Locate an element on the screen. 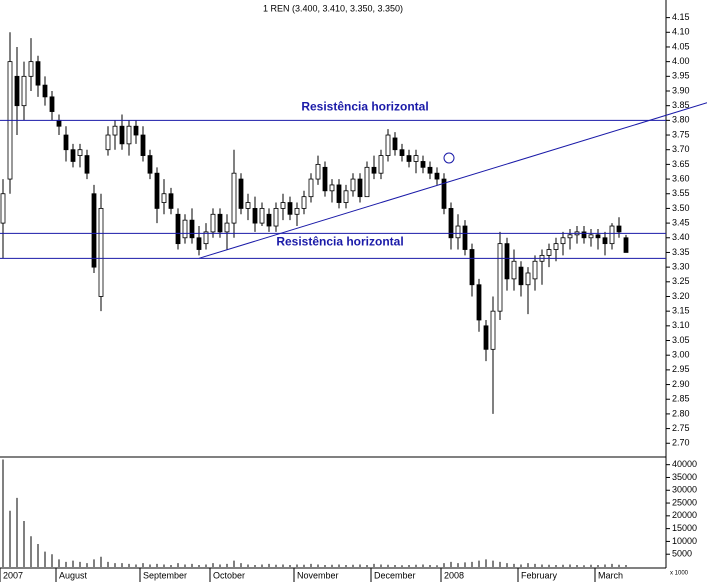 Image resolution: width=707 pixels, height=582 pixels. y-tick-label: 3.25 is located at coordinates (681, 281).